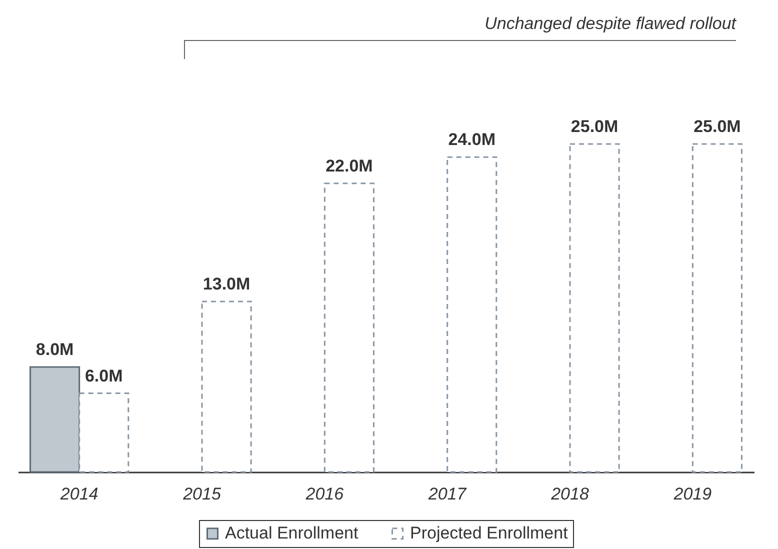 The image size is (778, 549). What do you see at coordinates (55, 350) in the screenshot?
I see `data-label: 8.0M` at bounding box center [55, 350].